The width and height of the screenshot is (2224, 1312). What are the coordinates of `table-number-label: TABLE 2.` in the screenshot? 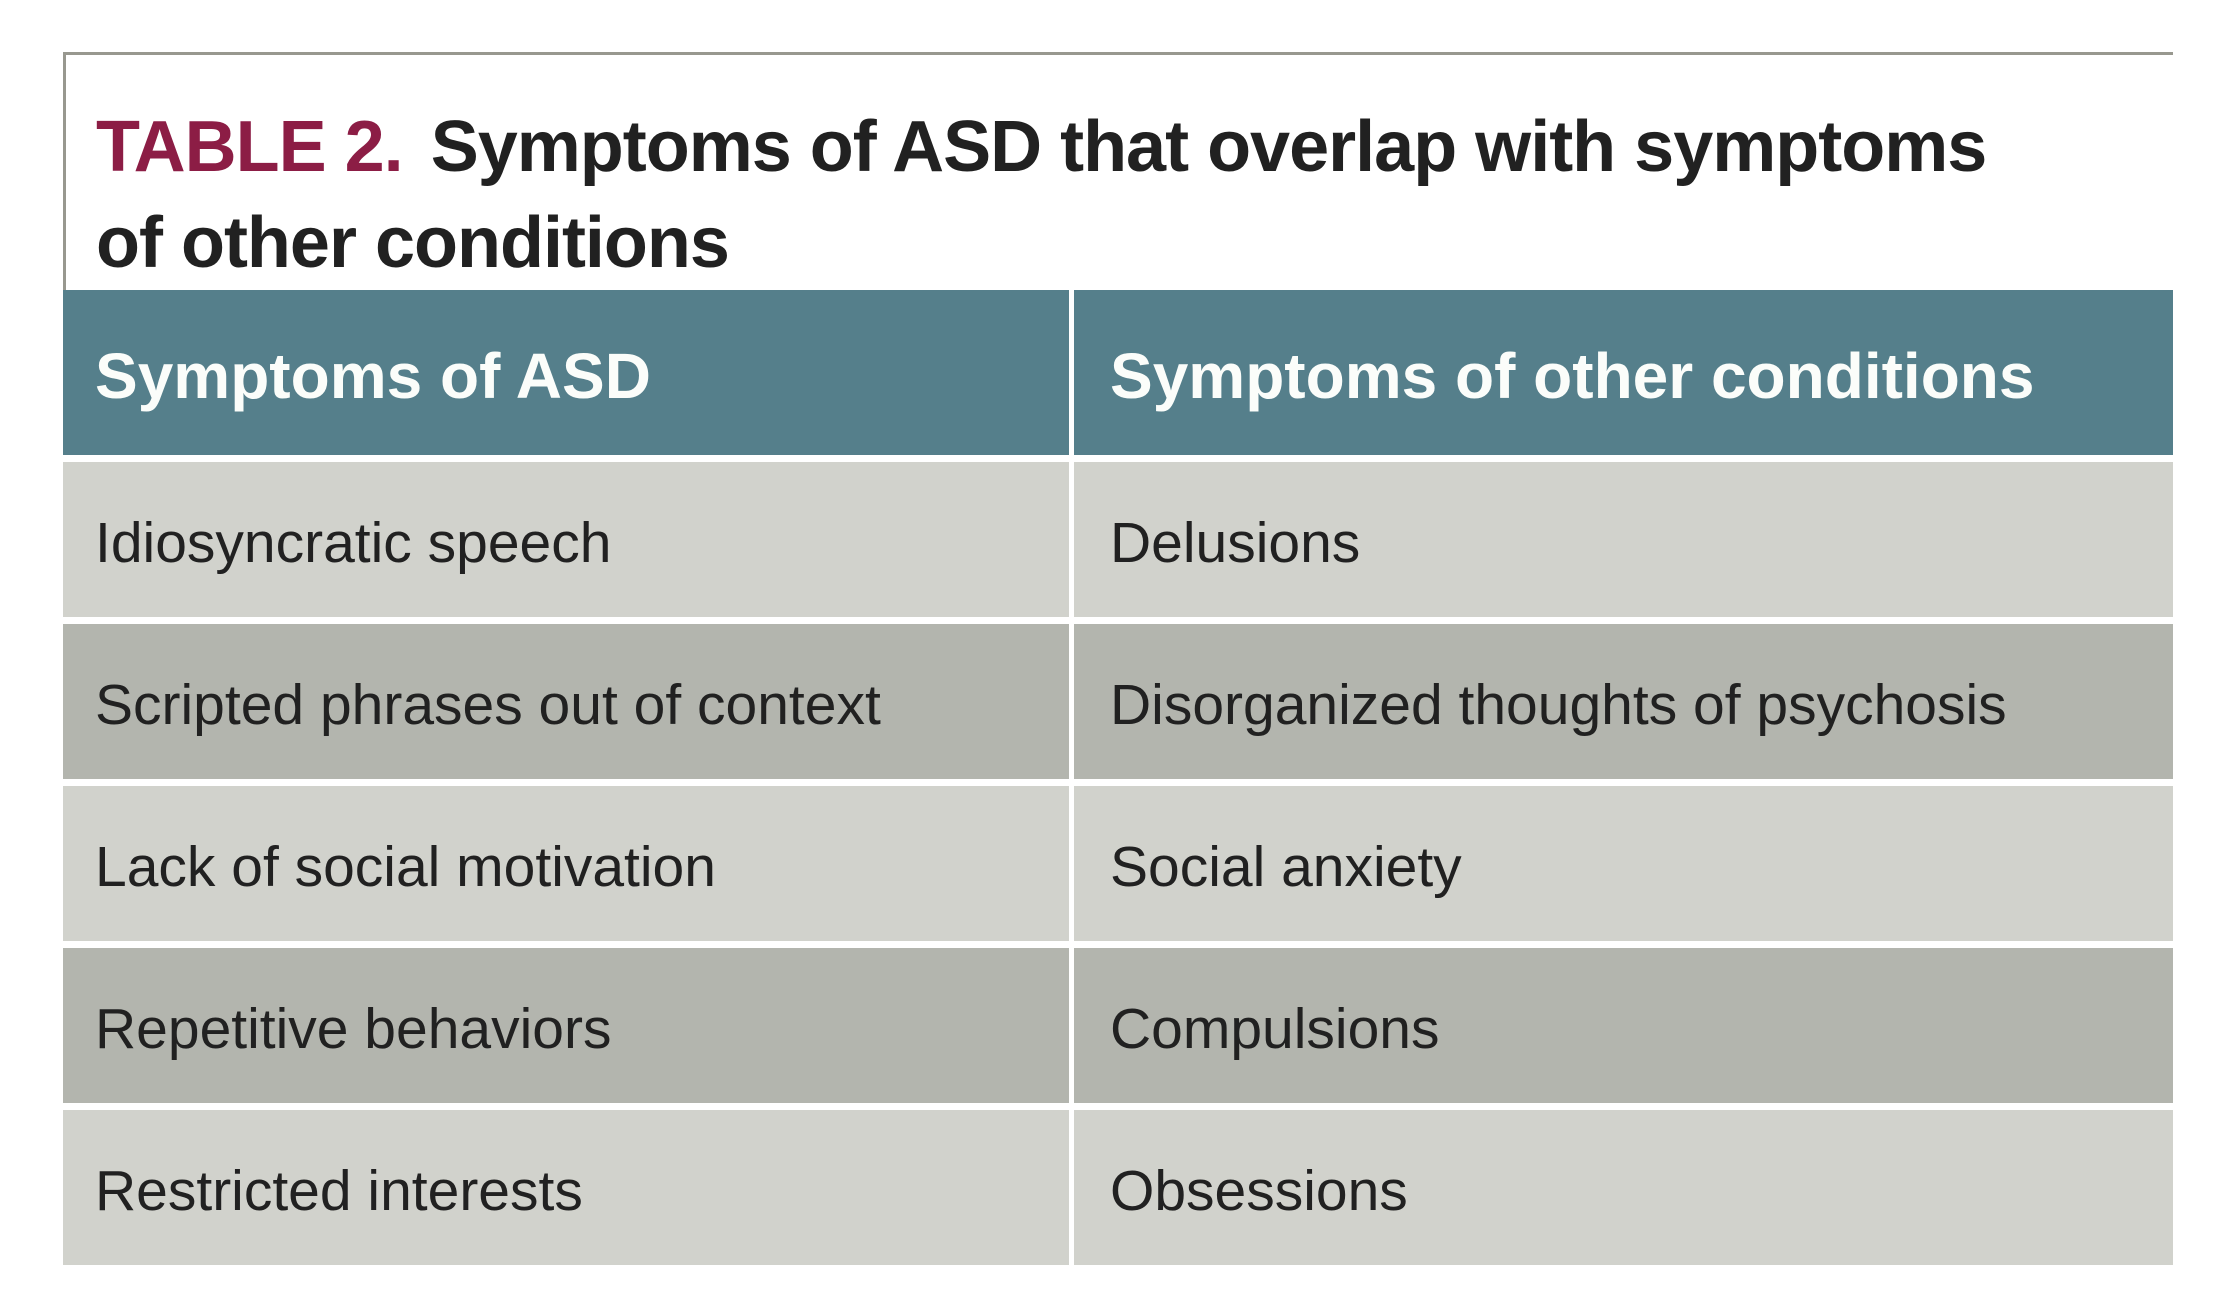 It's located at (250, 147).